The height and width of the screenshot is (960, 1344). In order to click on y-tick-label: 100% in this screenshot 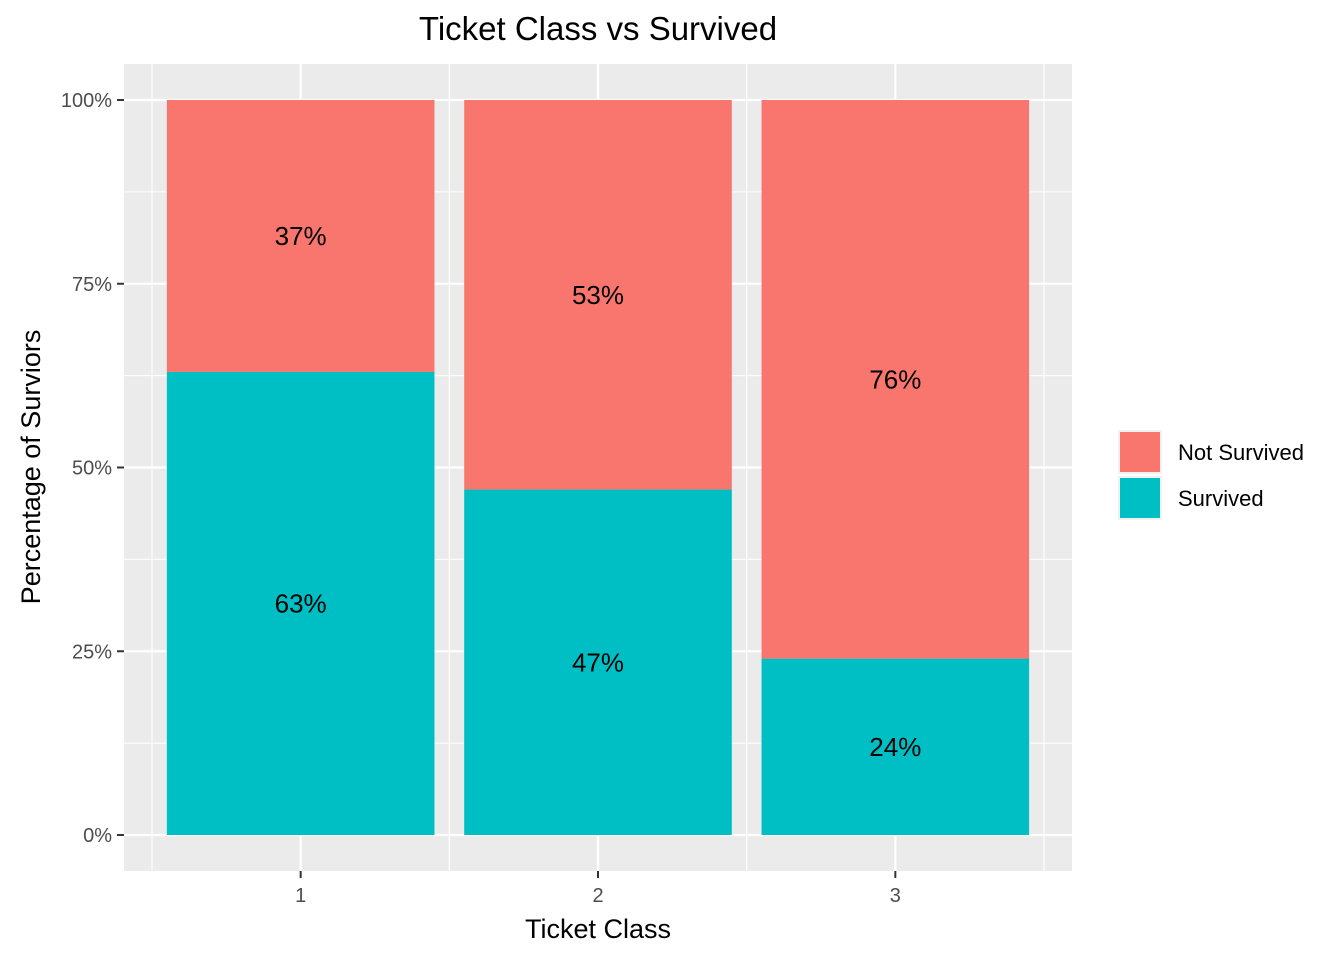, I will do `click(86, 101)`.